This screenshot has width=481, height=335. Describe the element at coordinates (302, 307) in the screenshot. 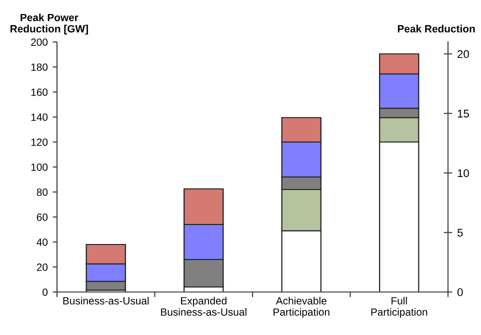

I see `x-tick-label: Achievable Participation` at that location.